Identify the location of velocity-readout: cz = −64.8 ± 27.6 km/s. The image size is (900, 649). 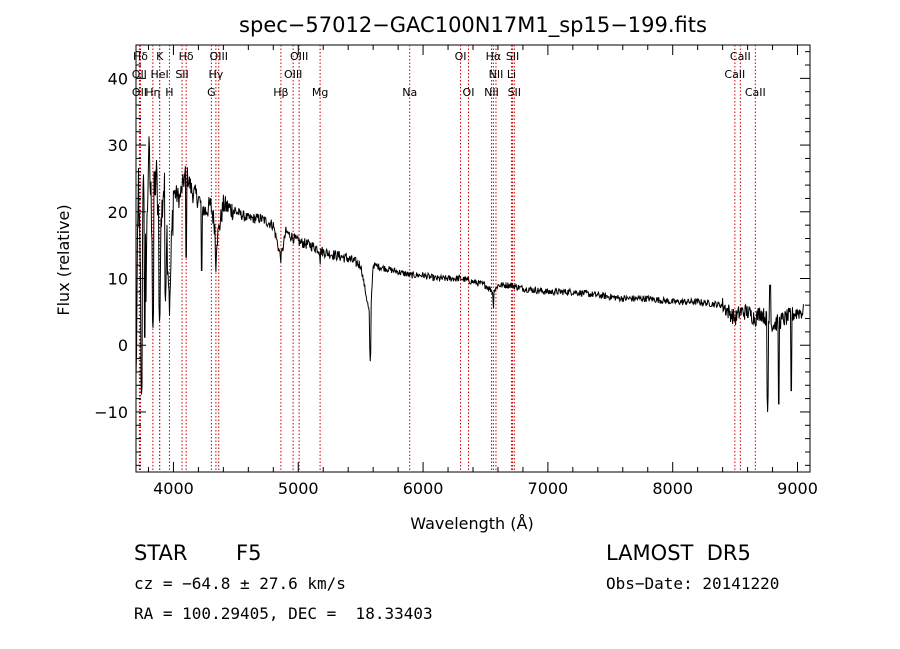
(240, 583).